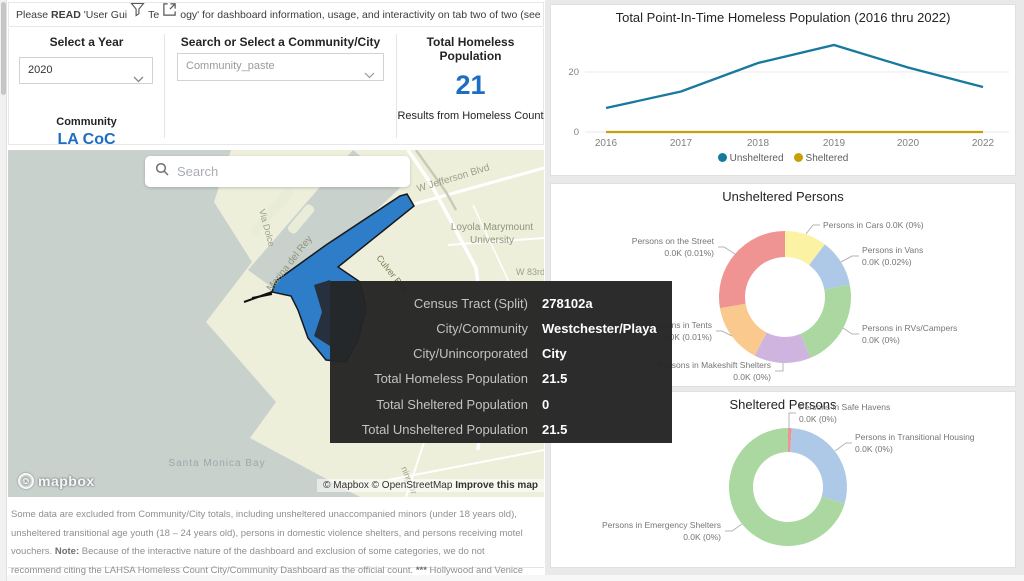 The width and height of the screenshot is (1024, 581). Describe the element at coordinates (687, 337) in the screenshot. I see `slice-value-label: 0.0K (0.01%)` at that location.